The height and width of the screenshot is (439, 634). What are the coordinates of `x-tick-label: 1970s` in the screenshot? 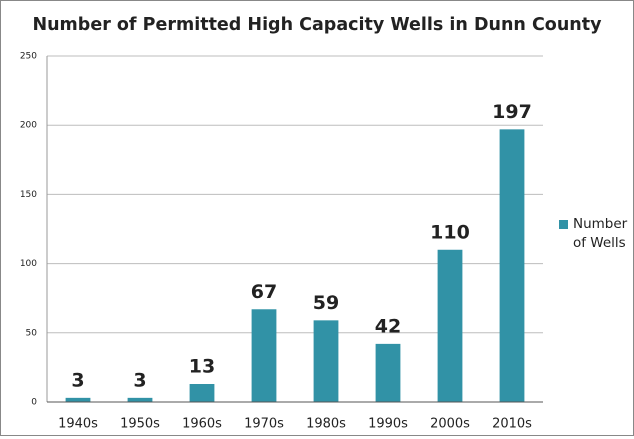 It's located at (264, 424).